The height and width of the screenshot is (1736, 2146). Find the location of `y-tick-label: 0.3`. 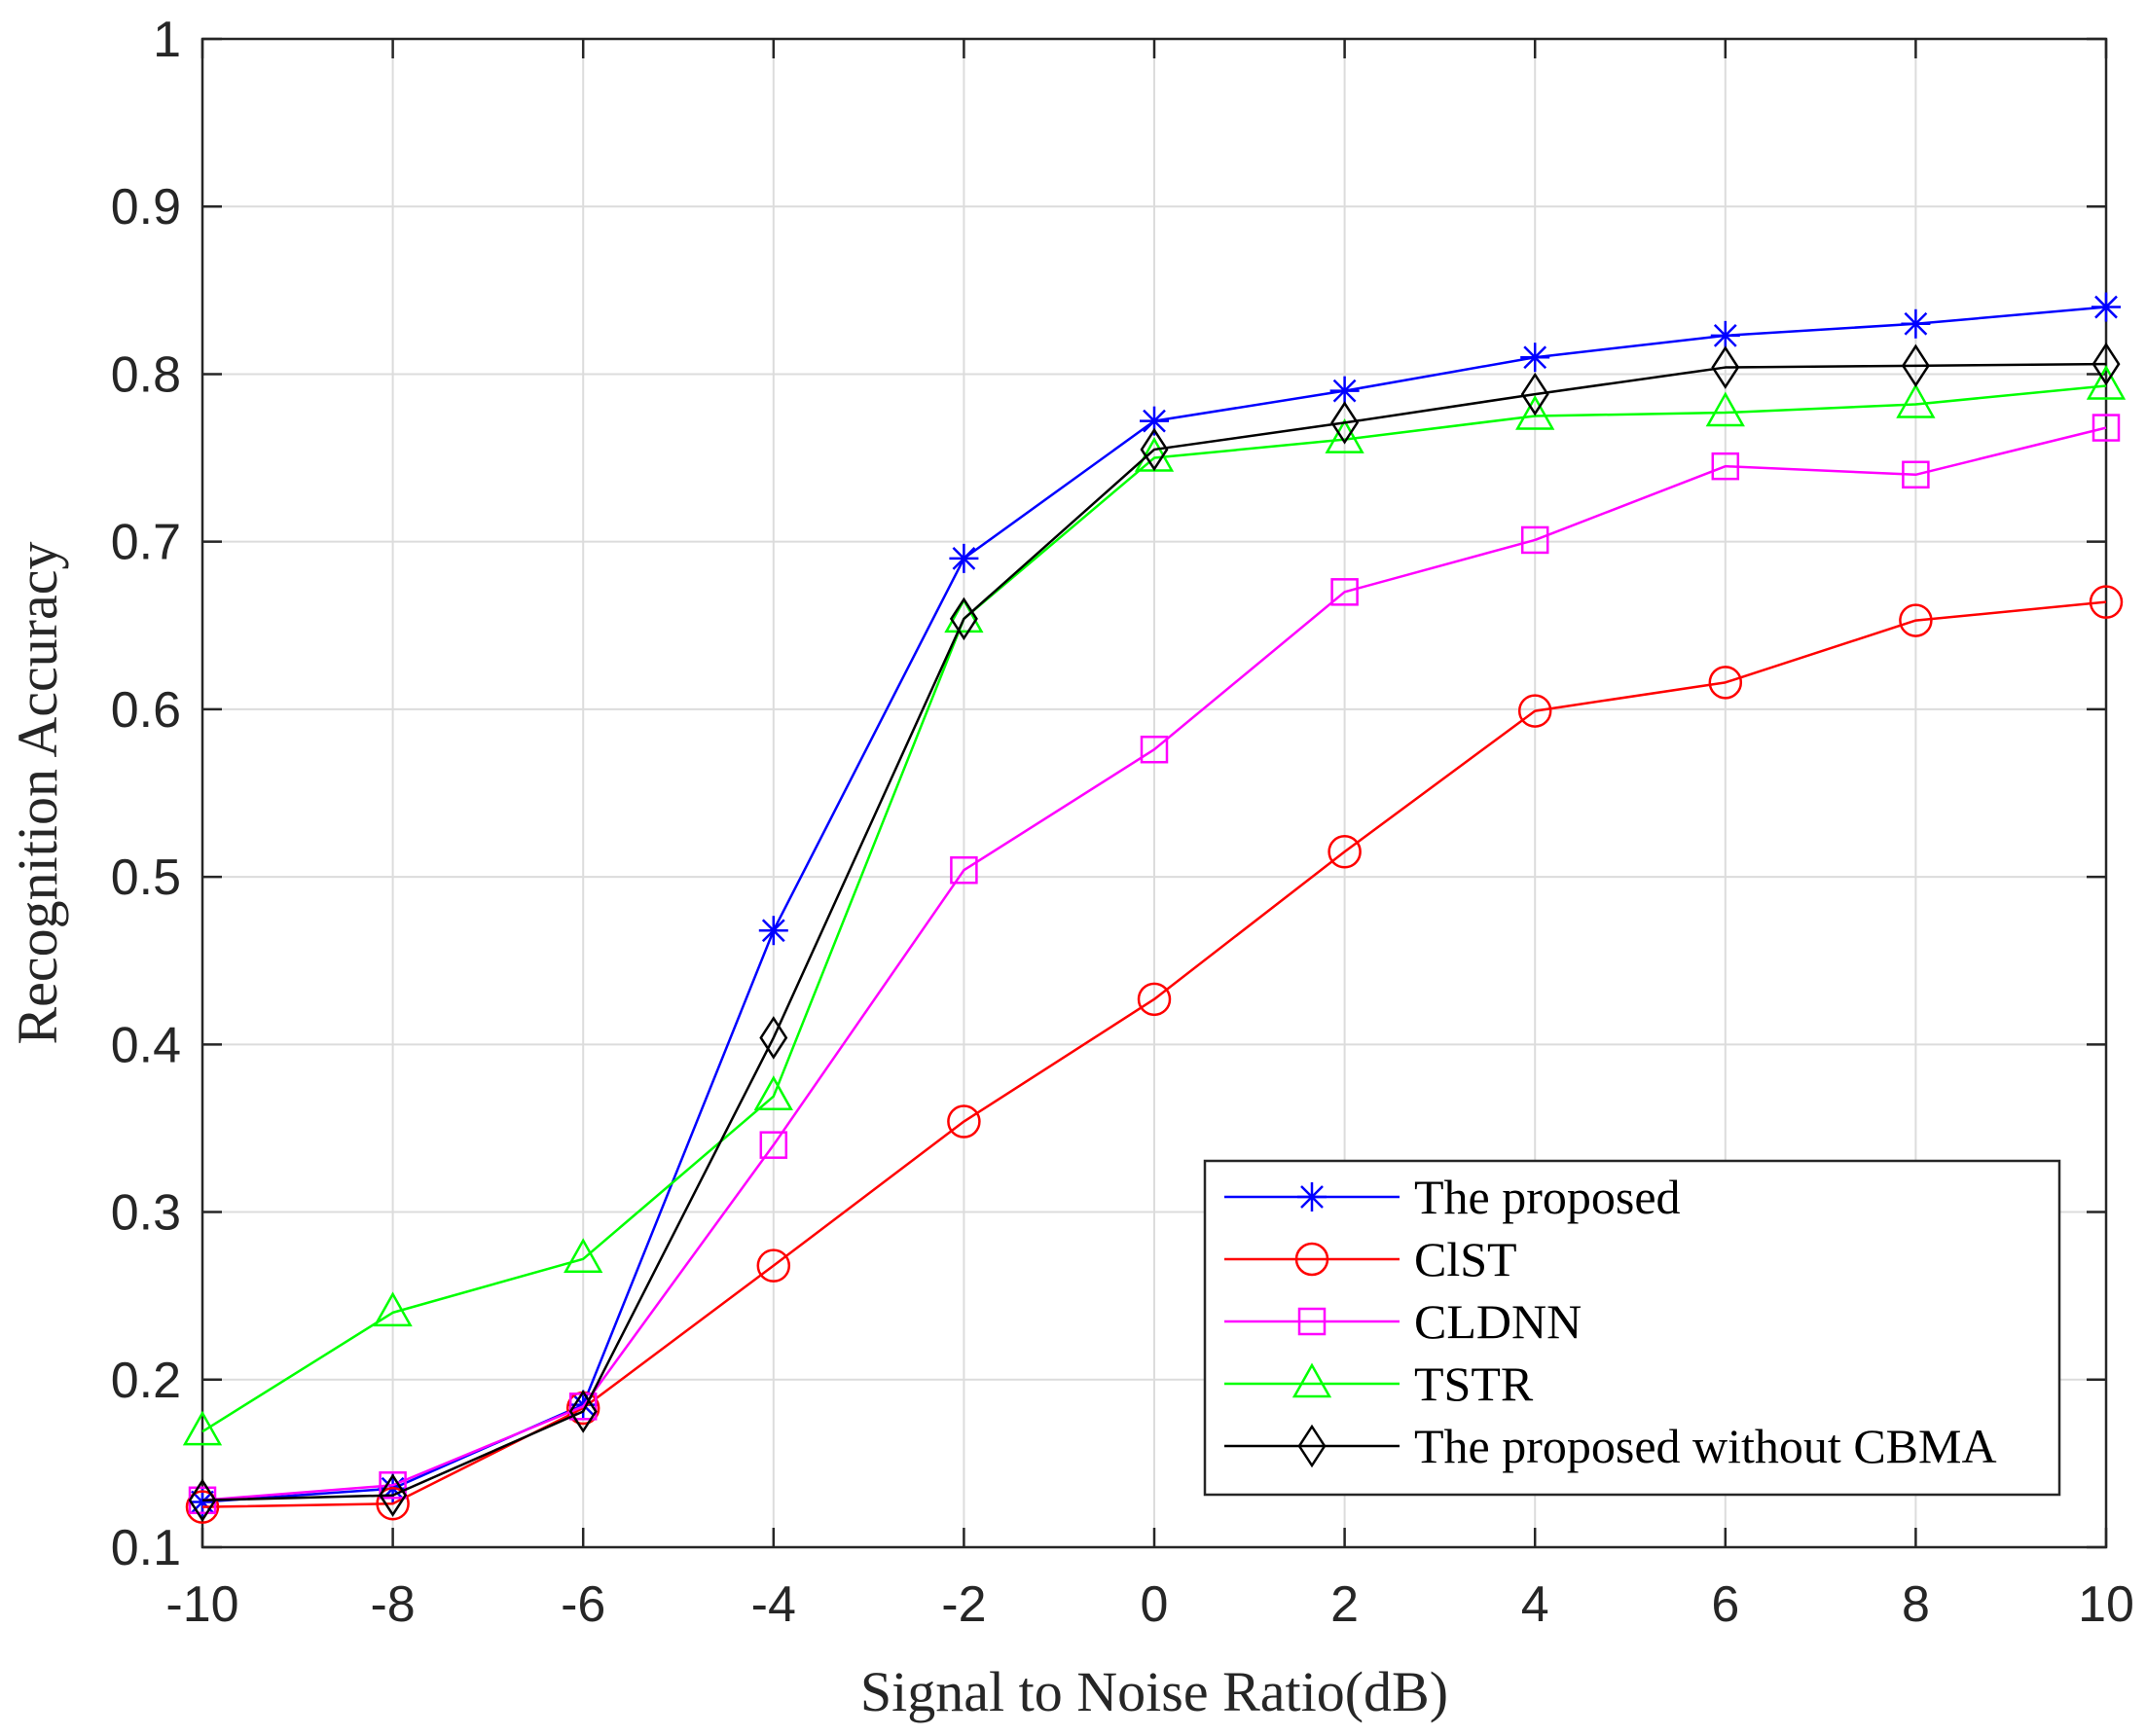

y-tick-label: 0.3 is located at coordinates (146, 1214).